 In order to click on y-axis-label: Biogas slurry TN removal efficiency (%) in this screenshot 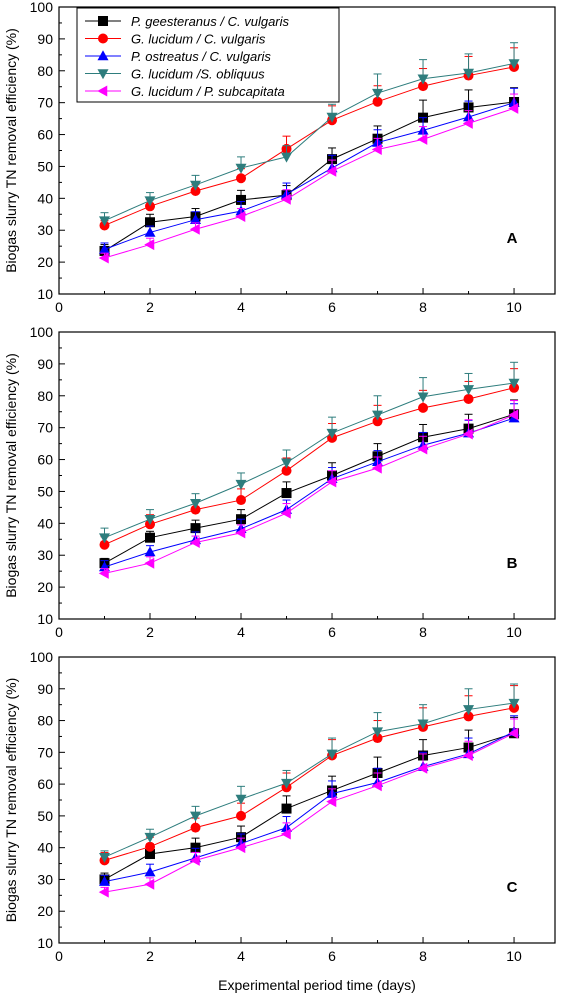, I will do `click(11, 475)`.